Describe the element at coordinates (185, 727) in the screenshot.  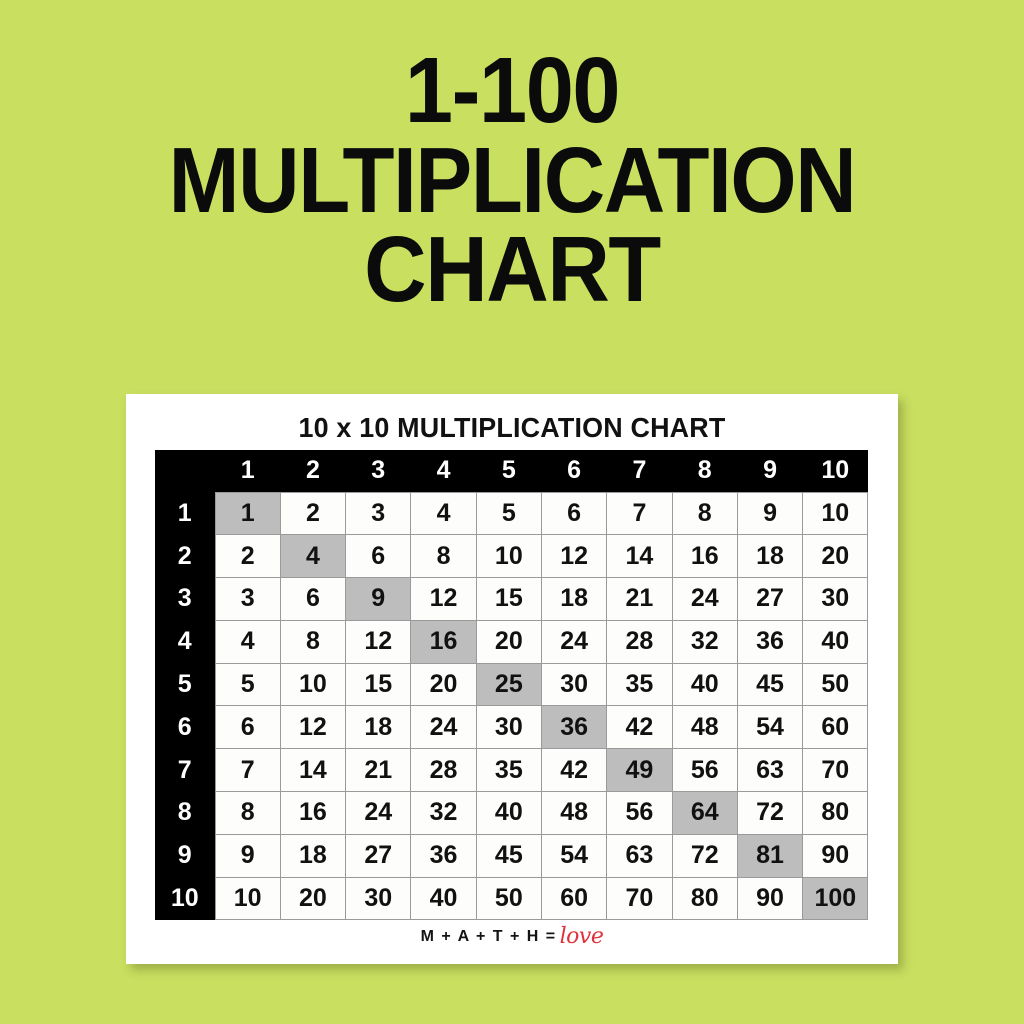
I see `row-header: 6` at that location.